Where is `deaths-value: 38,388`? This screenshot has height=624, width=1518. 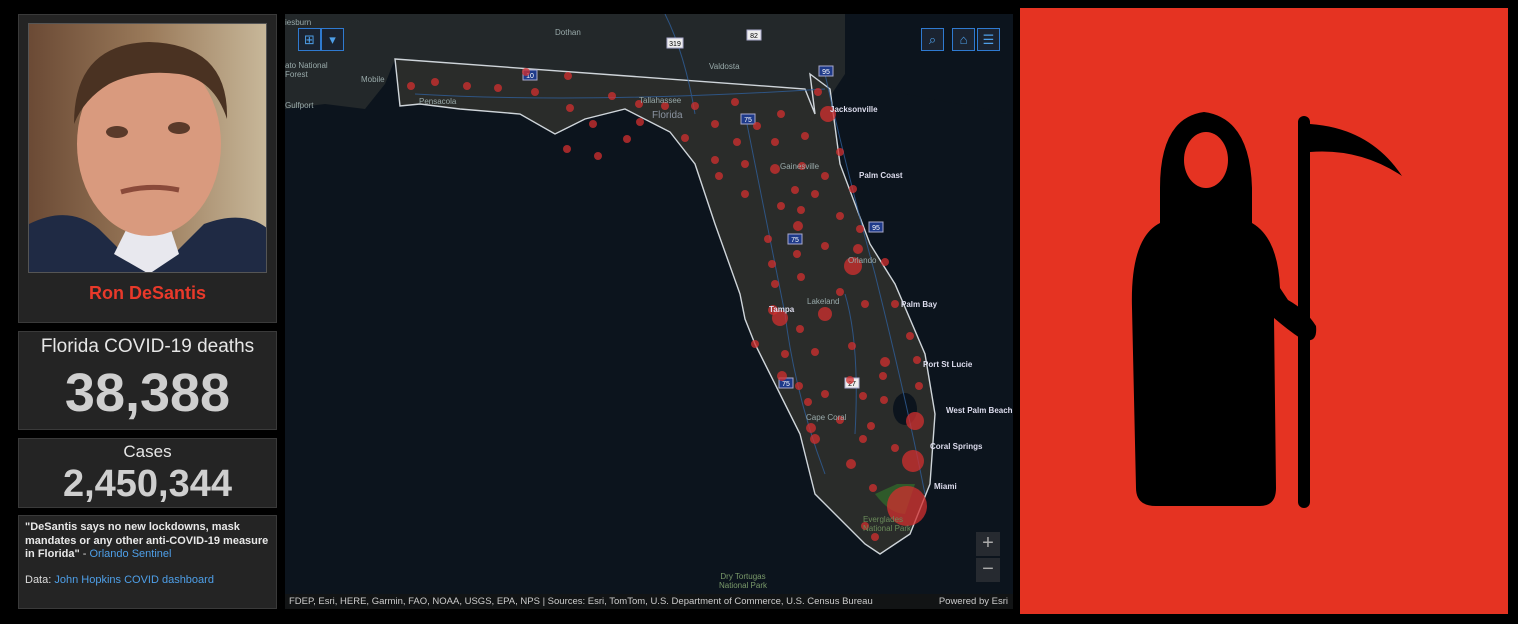 deaths-value: 38,388 is located at coordinates (147, 393).